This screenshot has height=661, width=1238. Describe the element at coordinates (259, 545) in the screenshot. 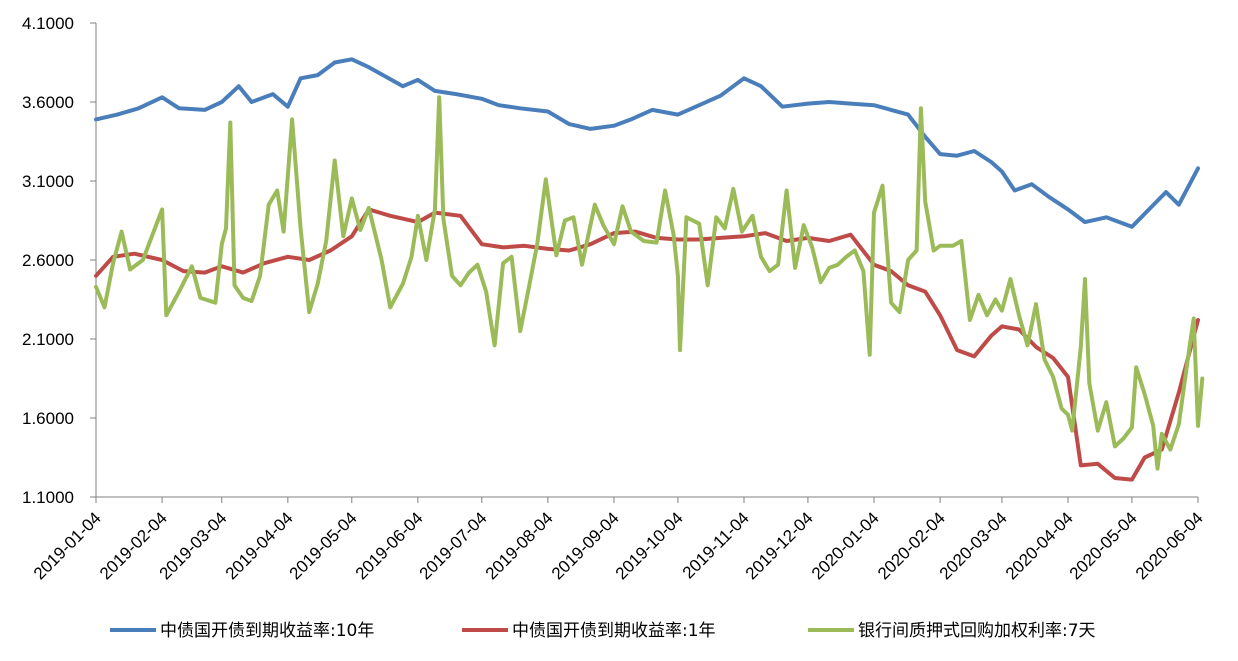

I see `x-tick-label: 2019-04-04` at that location.